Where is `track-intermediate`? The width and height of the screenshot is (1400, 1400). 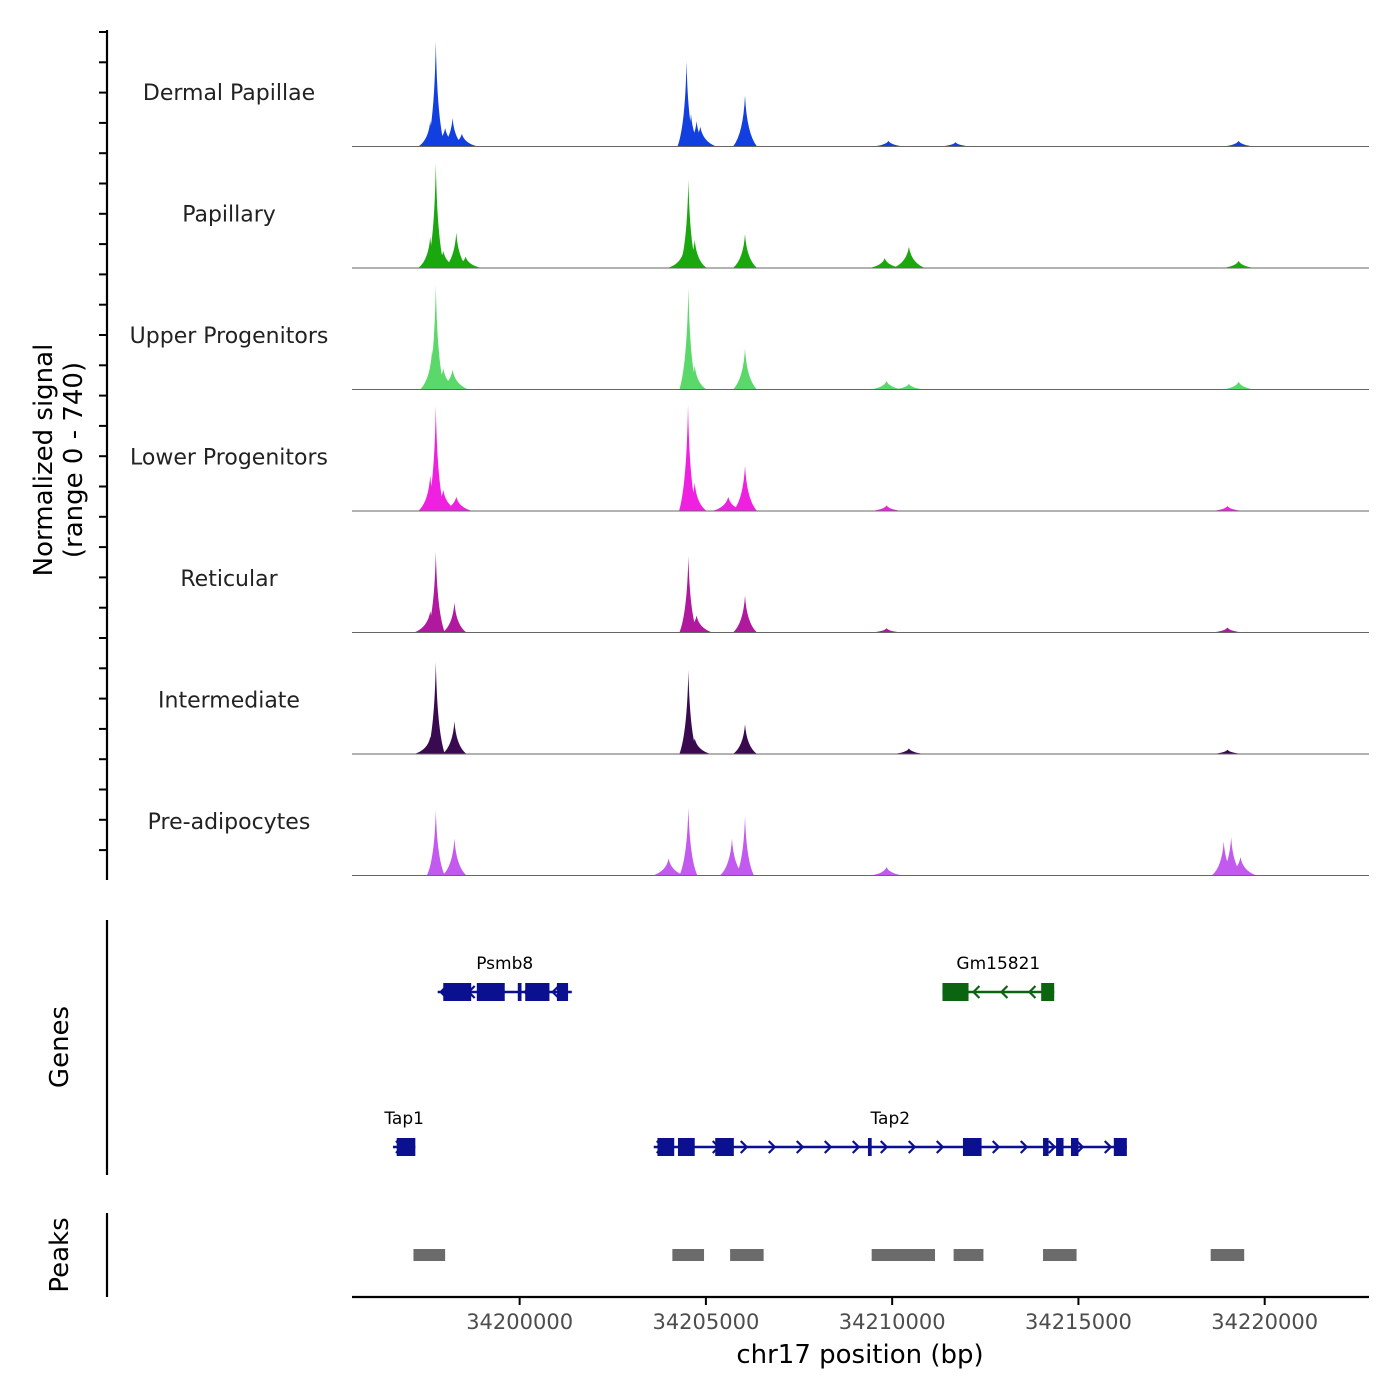
track-intermediate is located at coordinates (860, 708).